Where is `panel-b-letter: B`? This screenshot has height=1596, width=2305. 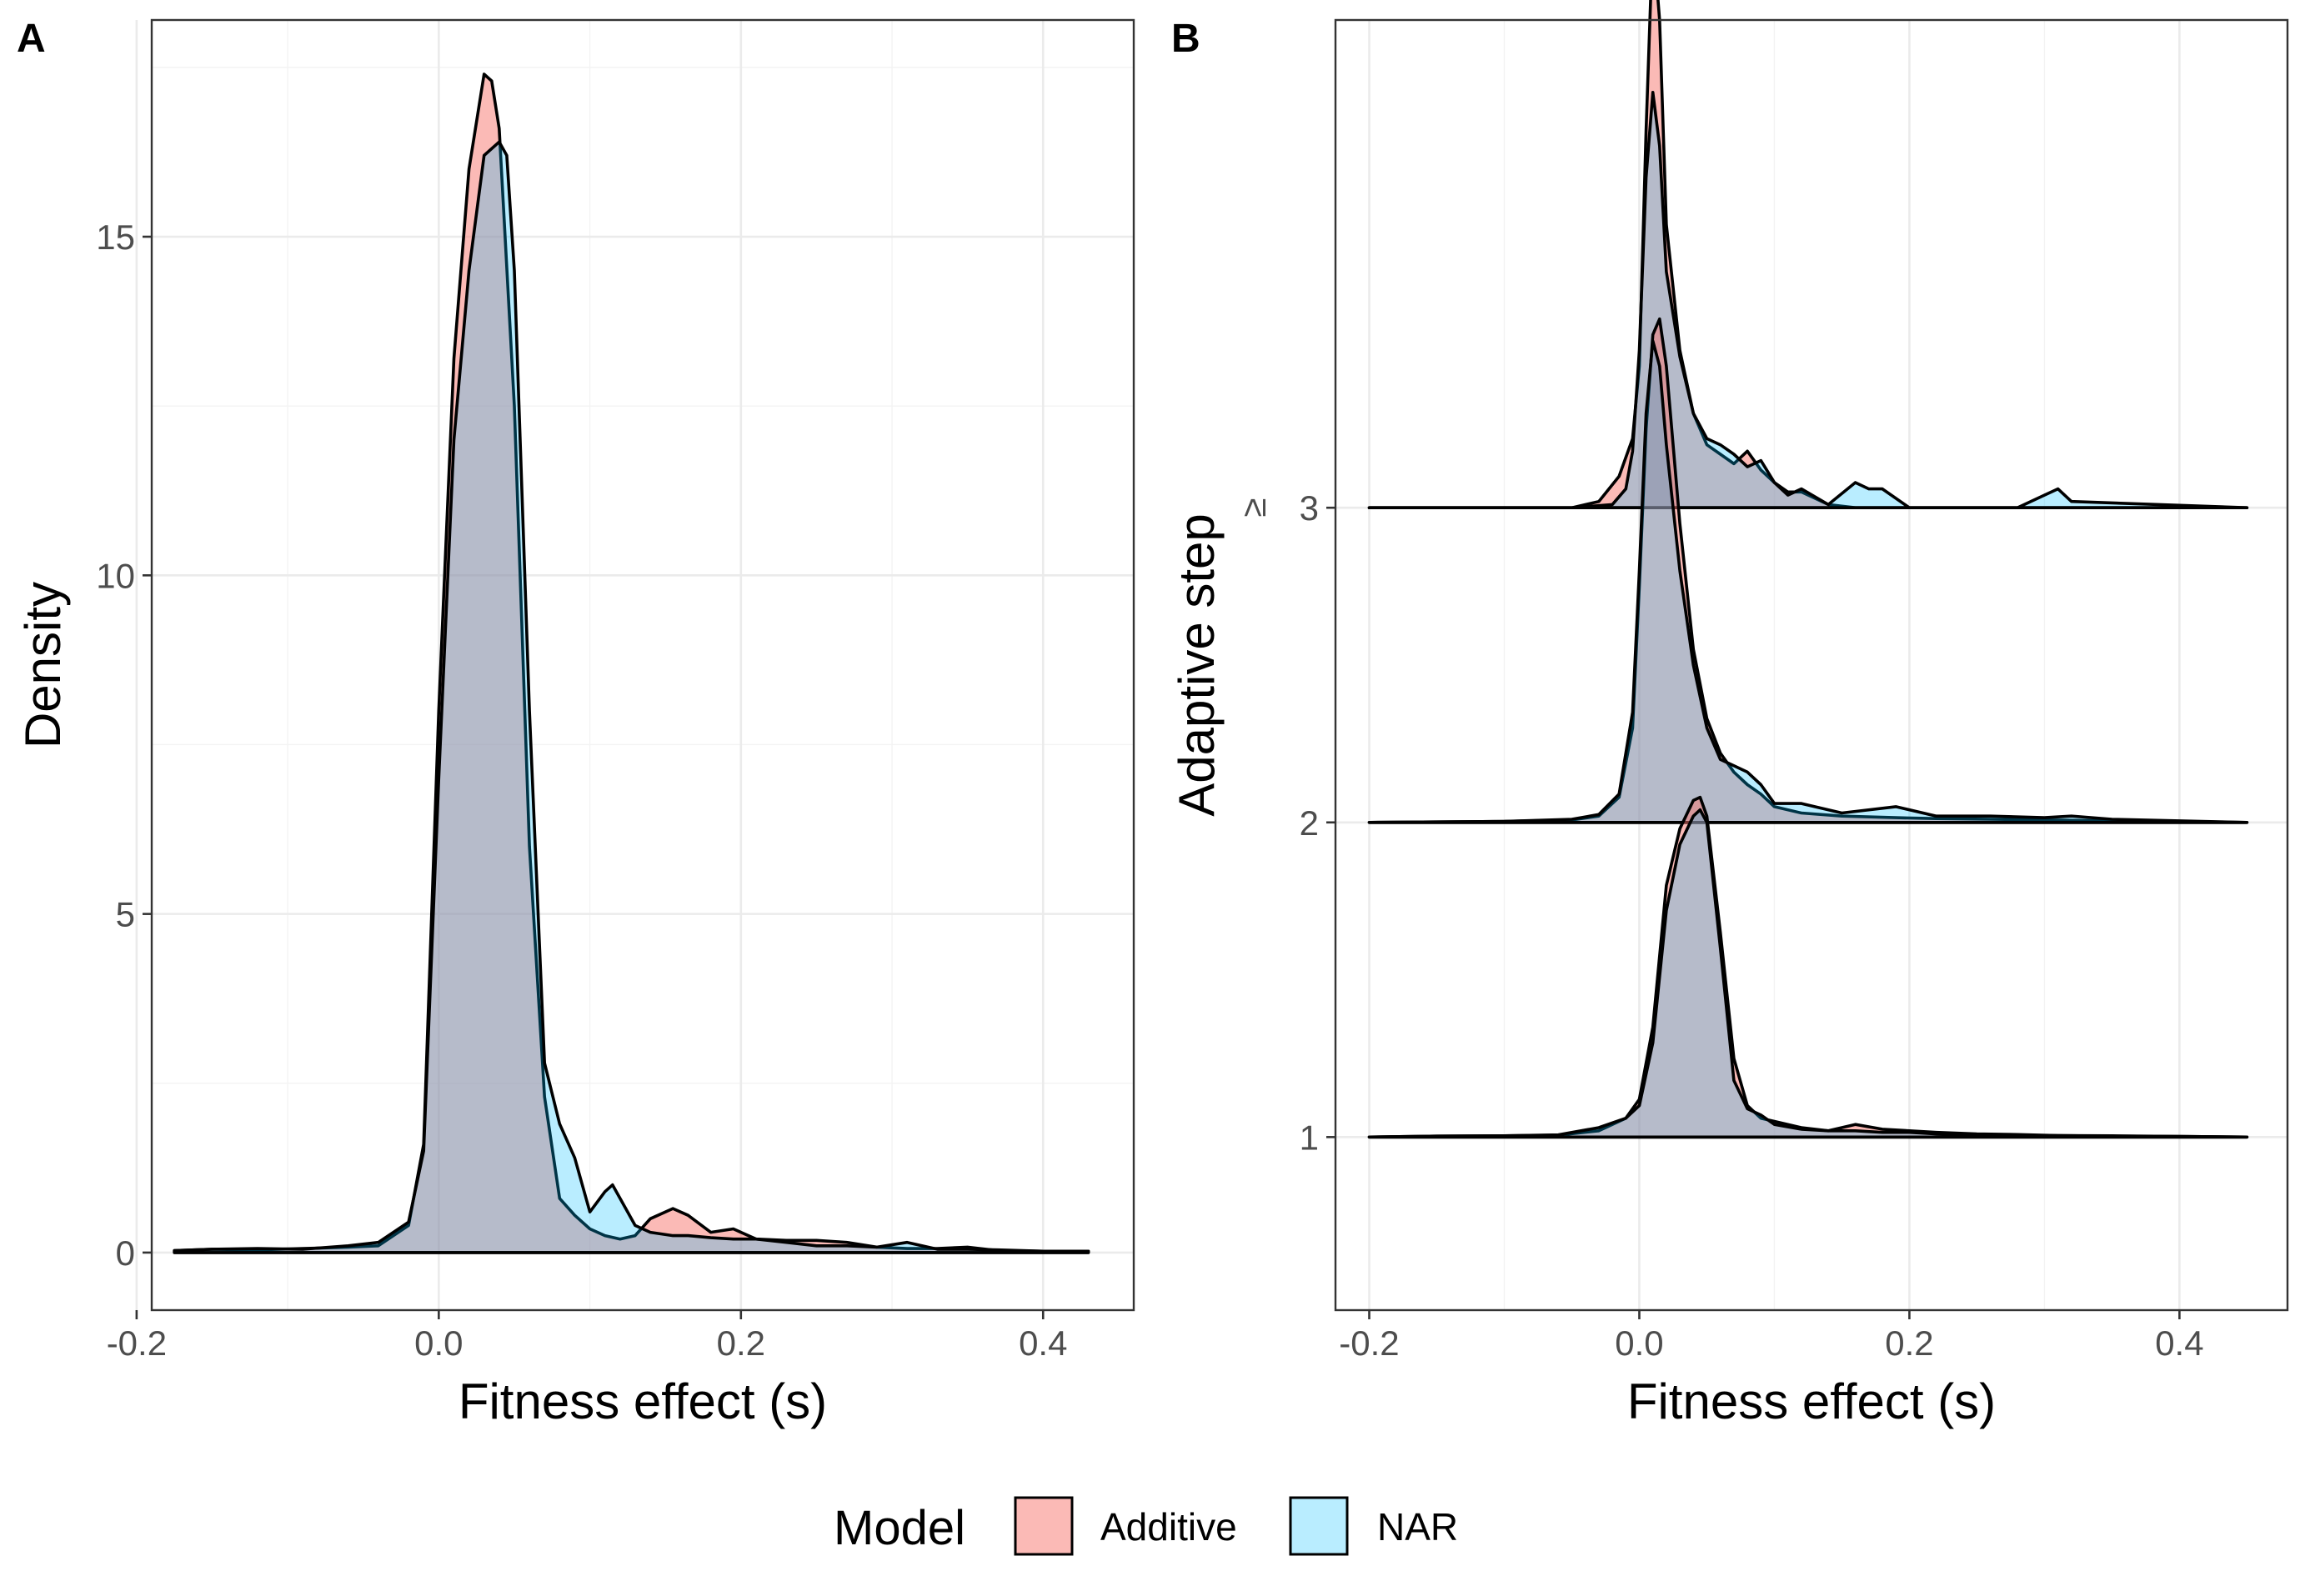 panel-b-letter: B is located at coordinates (1185, 39).